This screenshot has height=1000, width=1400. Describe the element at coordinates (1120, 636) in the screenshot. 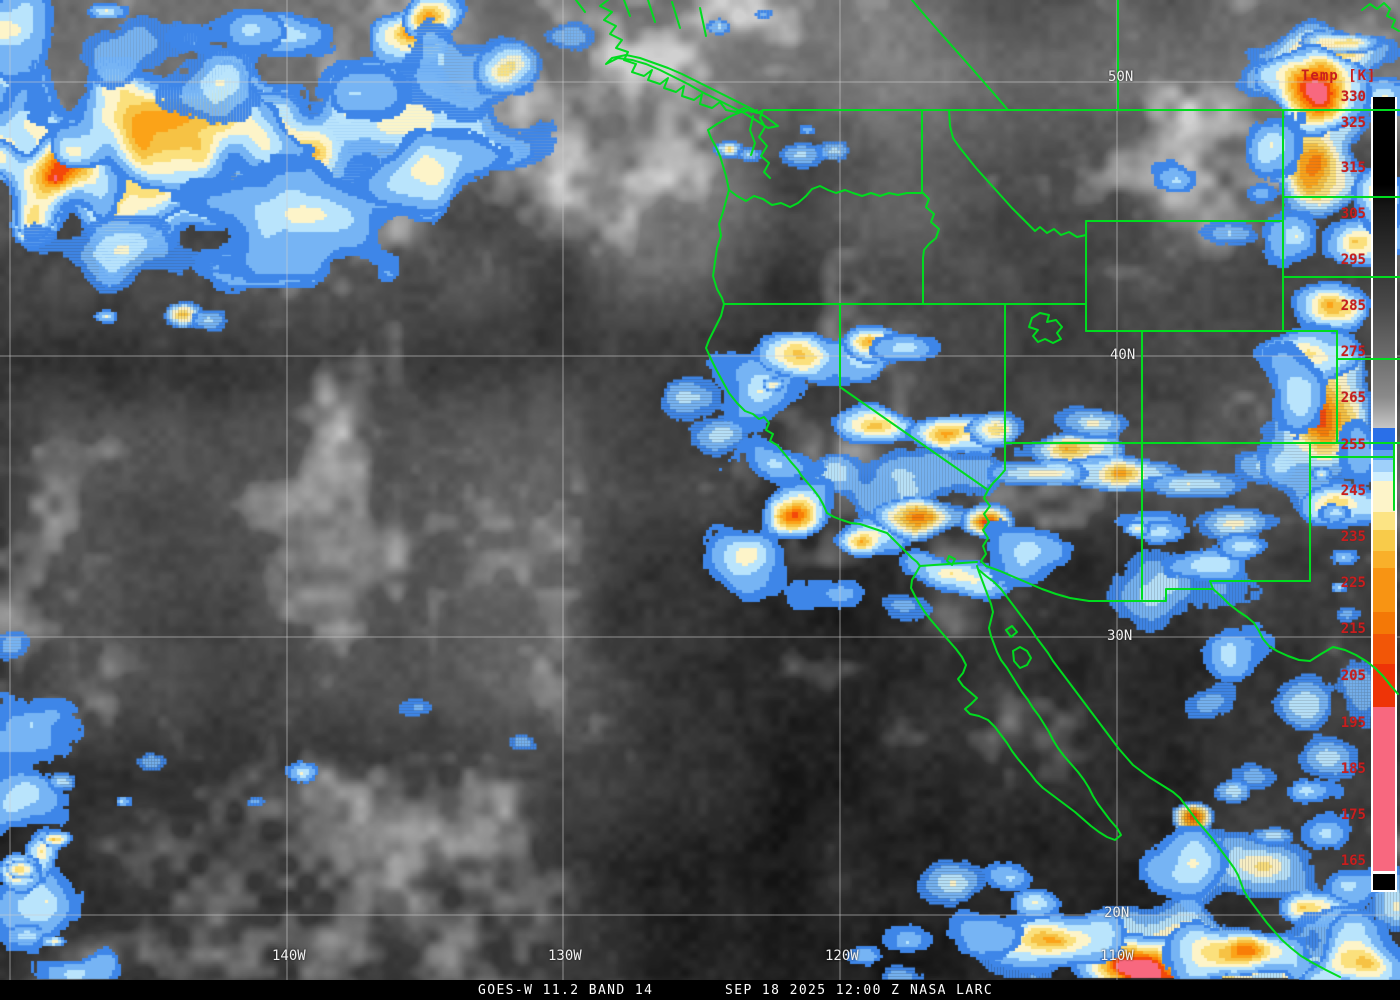

I see `grid-lat-label: 30N` at that location.